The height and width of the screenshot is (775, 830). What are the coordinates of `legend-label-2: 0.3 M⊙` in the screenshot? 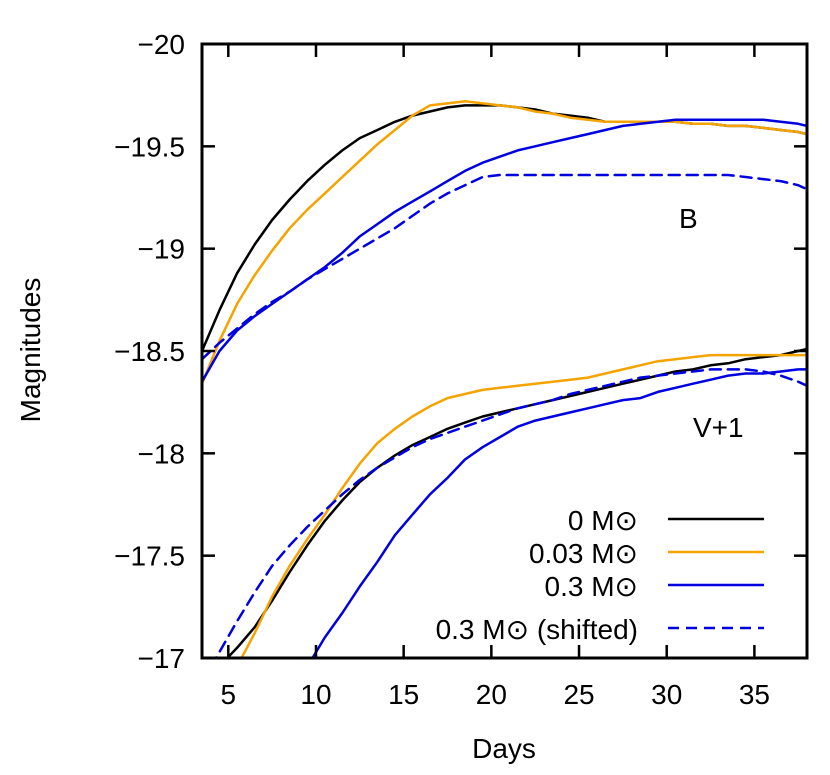 It's located at (592, 586).